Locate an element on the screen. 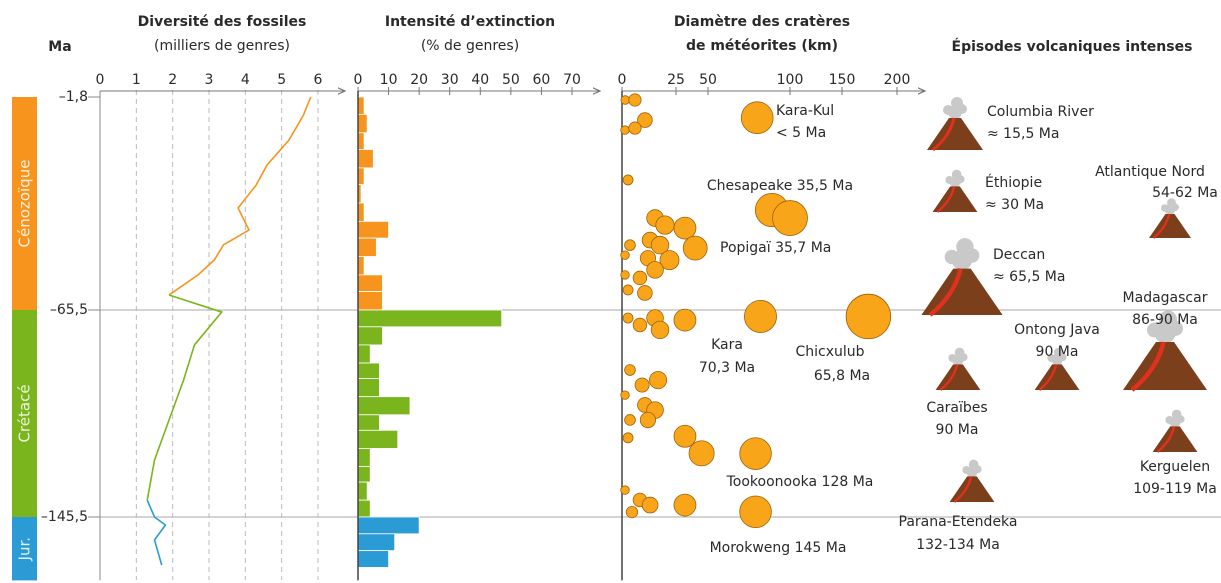 Image resolution: width=1221 pixels, height=583 pixels. volcano-label: Kerguelen is located at coordinates (1175, 467).